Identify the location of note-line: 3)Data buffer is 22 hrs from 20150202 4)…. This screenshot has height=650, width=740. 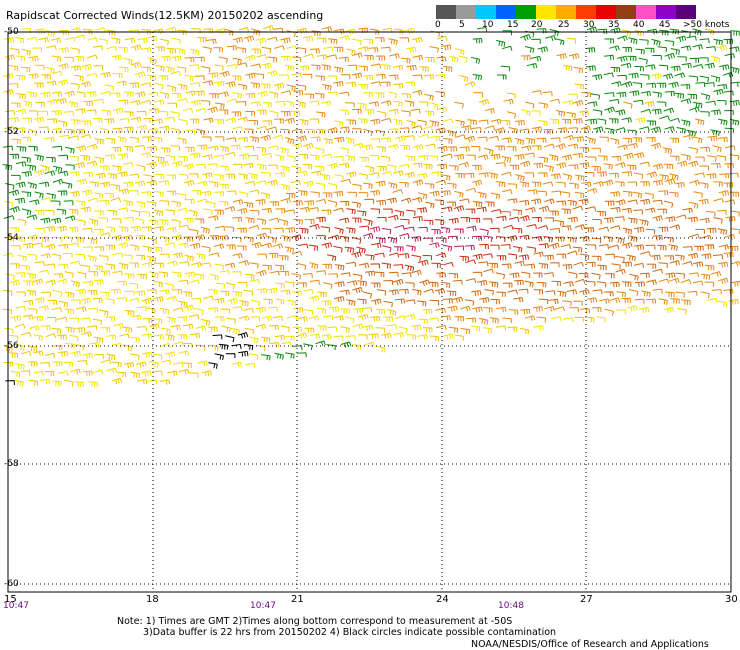
(350, 632).